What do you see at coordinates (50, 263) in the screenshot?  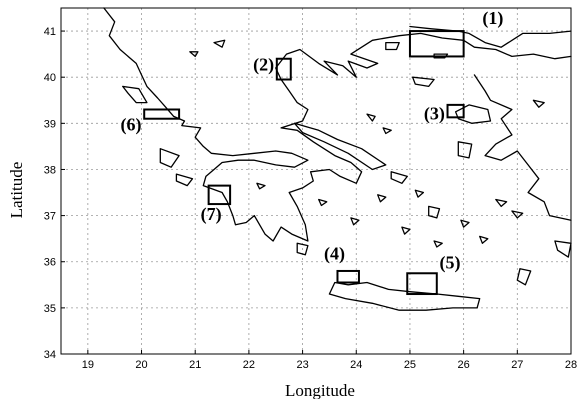 I see `y-tick-label: 36` at bounding box center [50, 263].